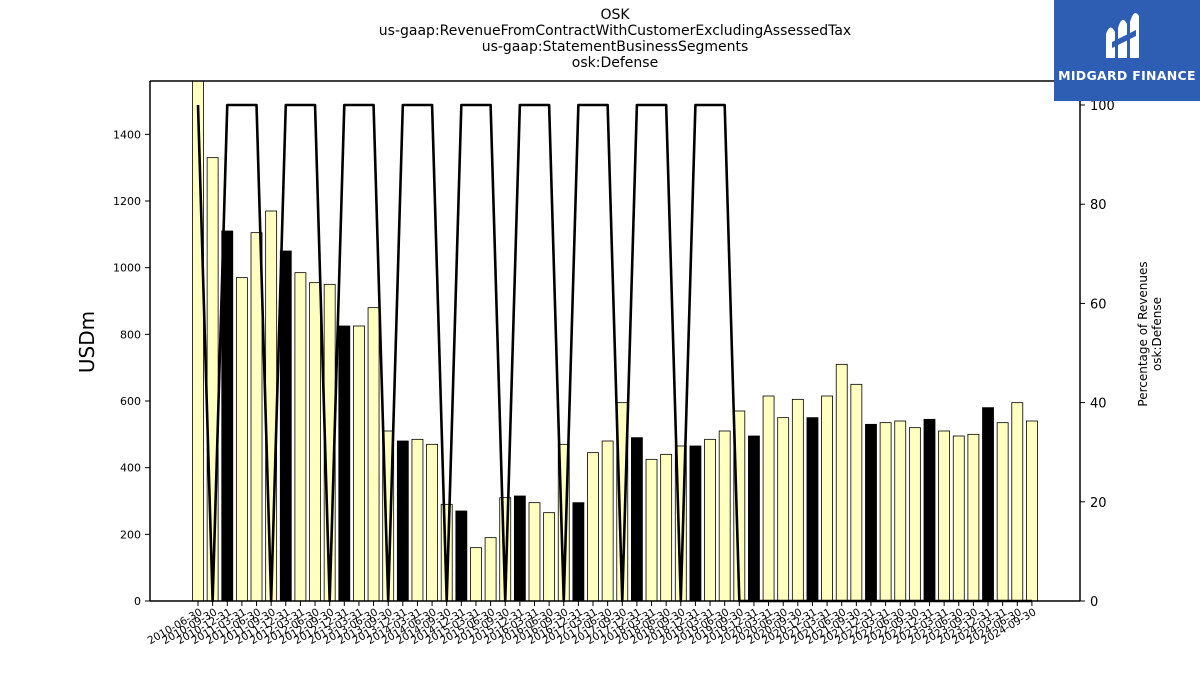 The height and width of the screenshot is (675, 1200). Describe the element at coordinates (137, 601) in the screenshot. I see `y-tick-label: 0` at that location.